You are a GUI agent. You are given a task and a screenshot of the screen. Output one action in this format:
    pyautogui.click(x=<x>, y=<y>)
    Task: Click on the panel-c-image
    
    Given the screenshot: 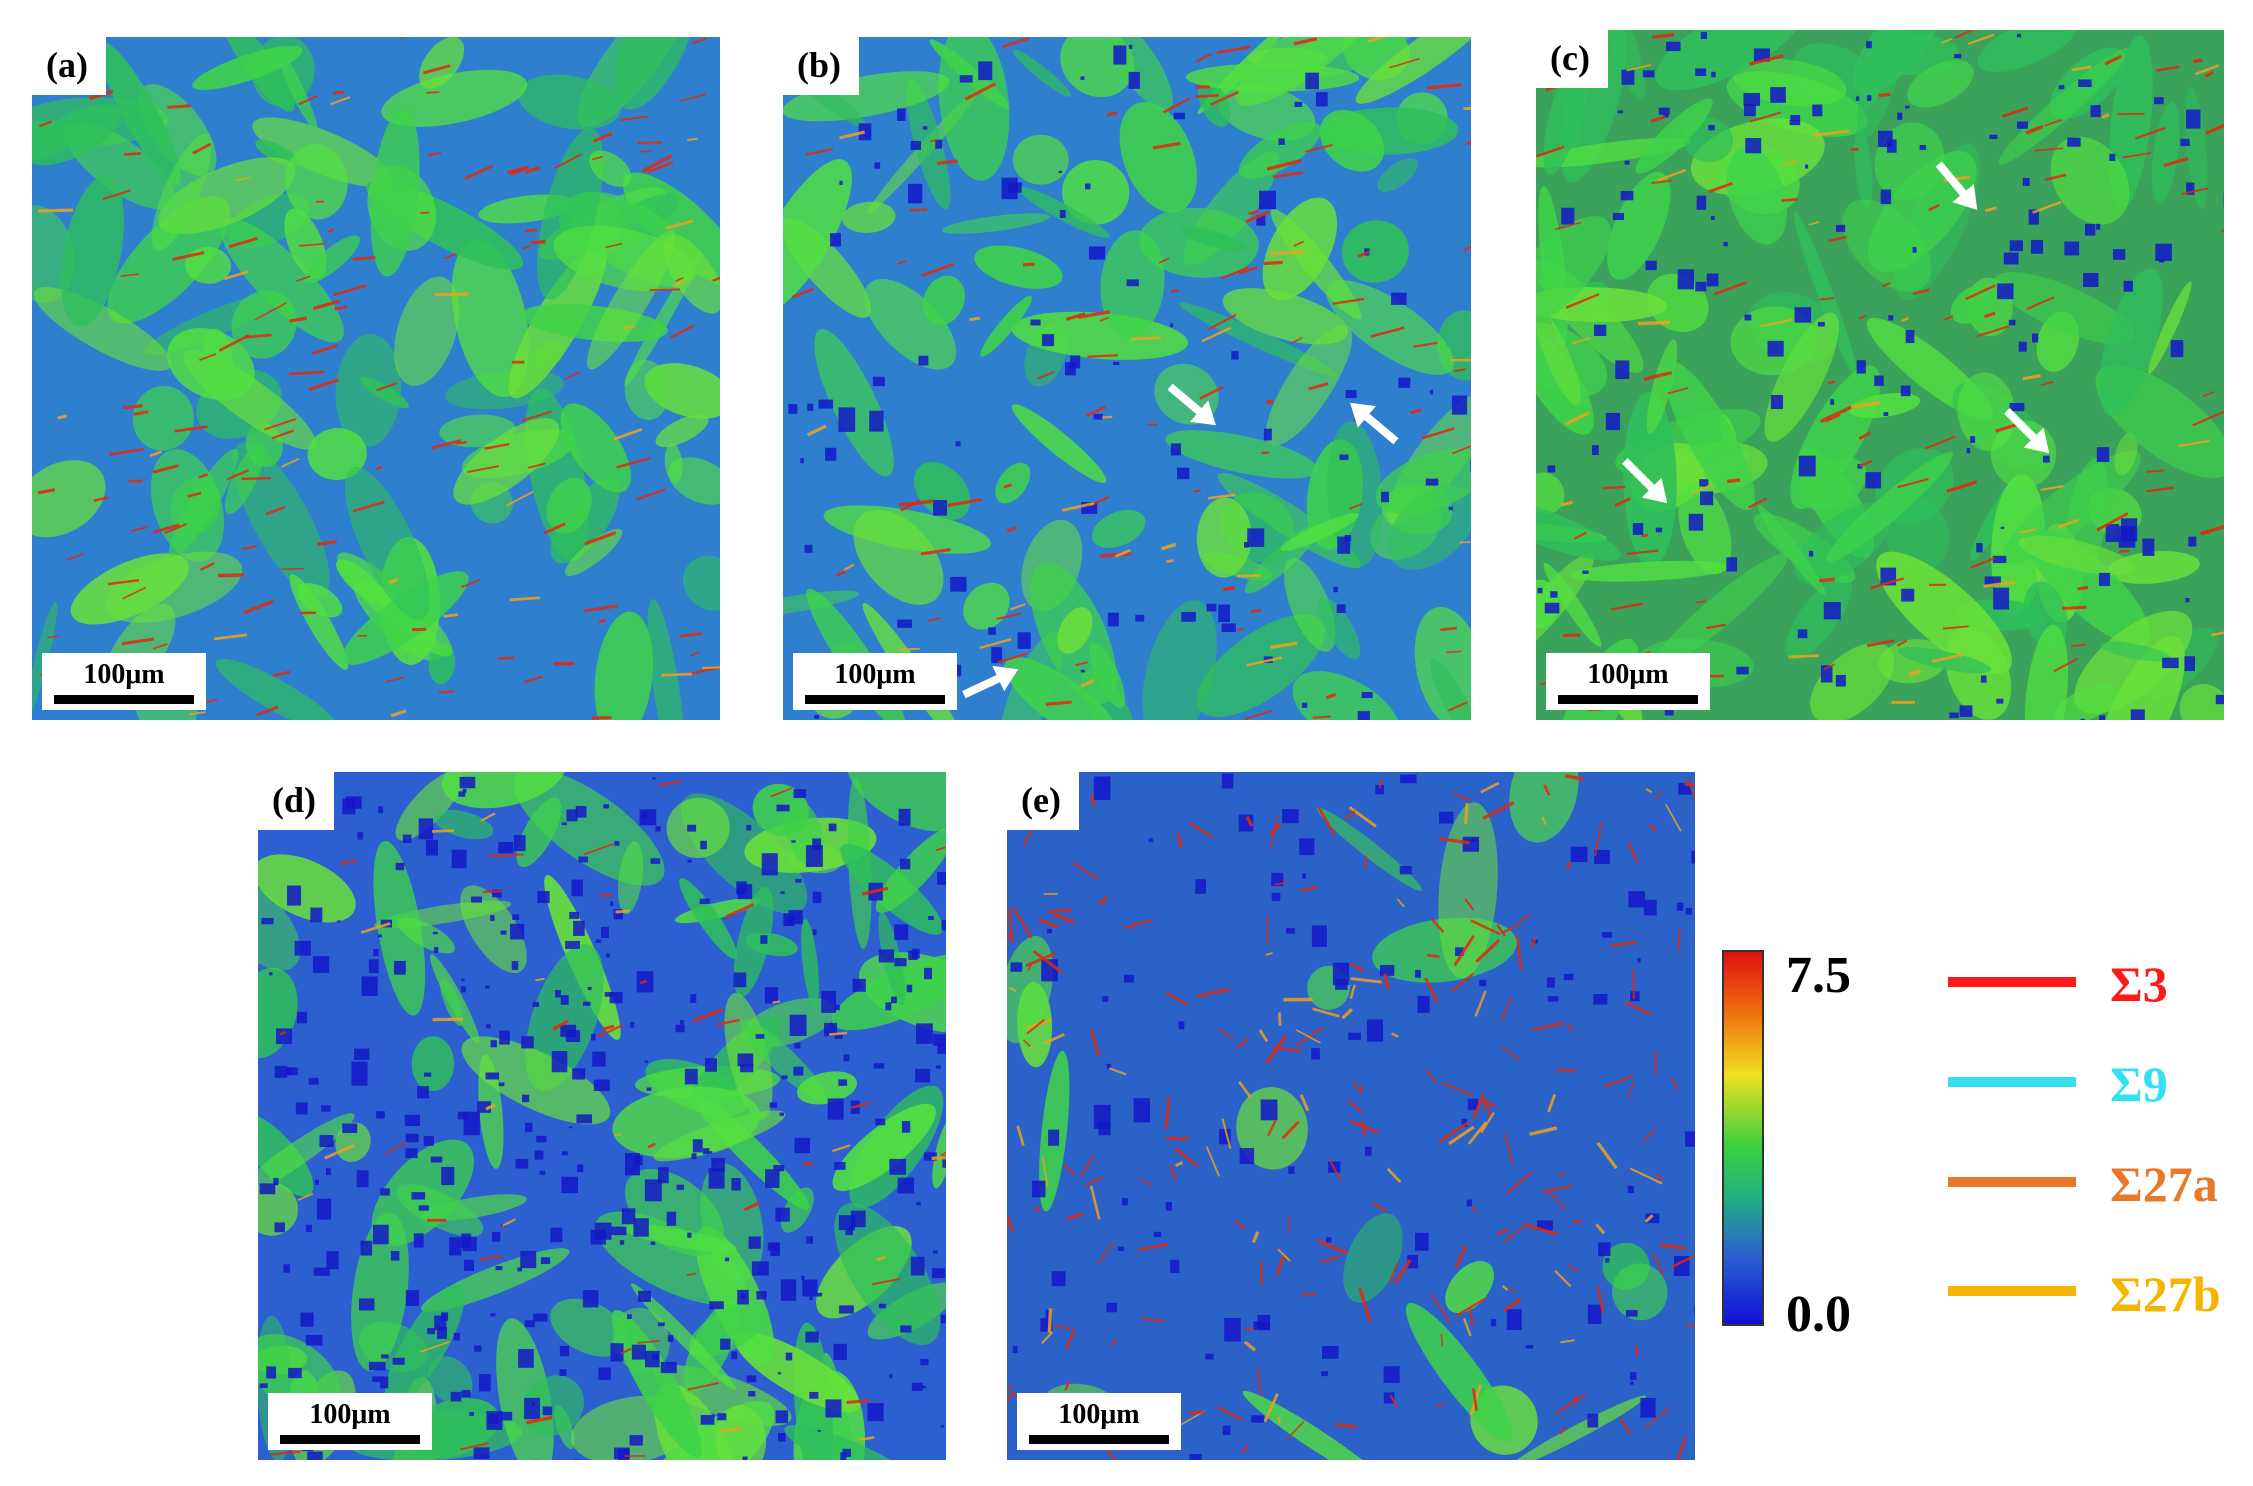 What is the action you would take?
    pyautogui.click(x=1880, y=375)
    